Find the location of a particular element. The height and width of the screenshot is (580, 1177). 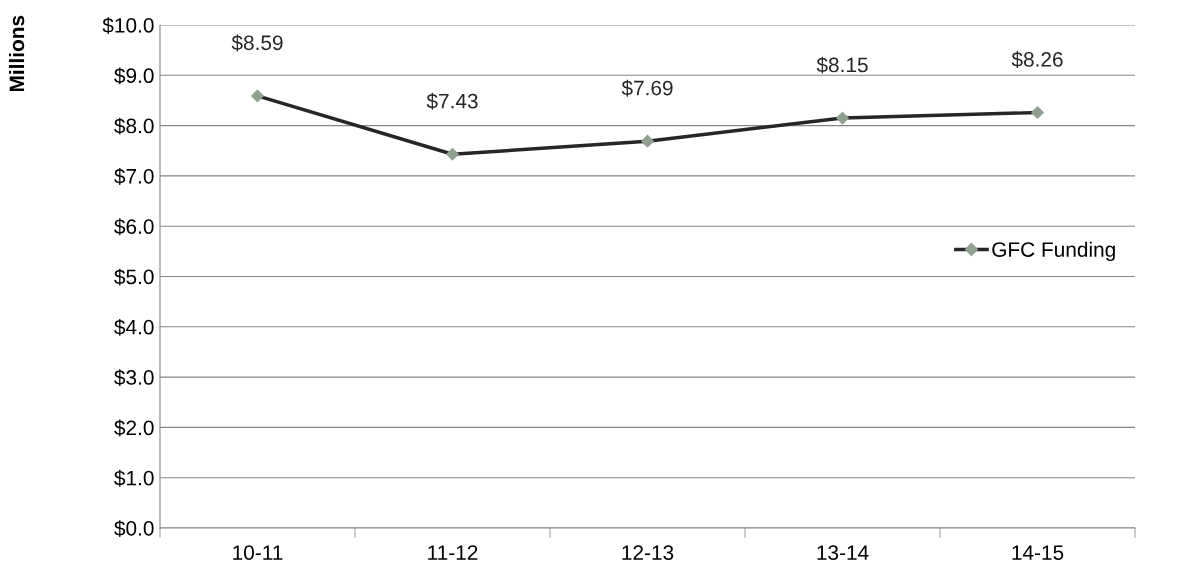

y-axis-title: Millions is located at coordinates (16, 53).